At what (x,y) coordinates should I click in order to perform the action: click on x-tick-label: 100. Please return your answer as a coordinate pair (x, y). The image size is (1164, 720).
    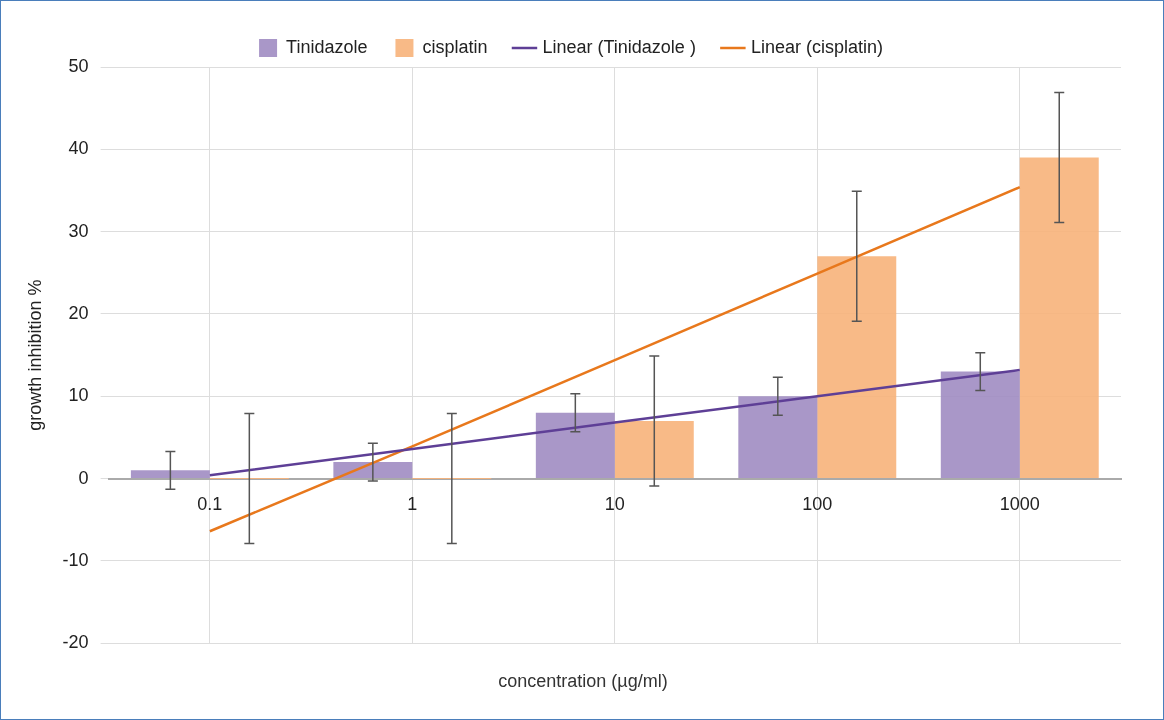
    Looking at the image, I should click on (817, 504).